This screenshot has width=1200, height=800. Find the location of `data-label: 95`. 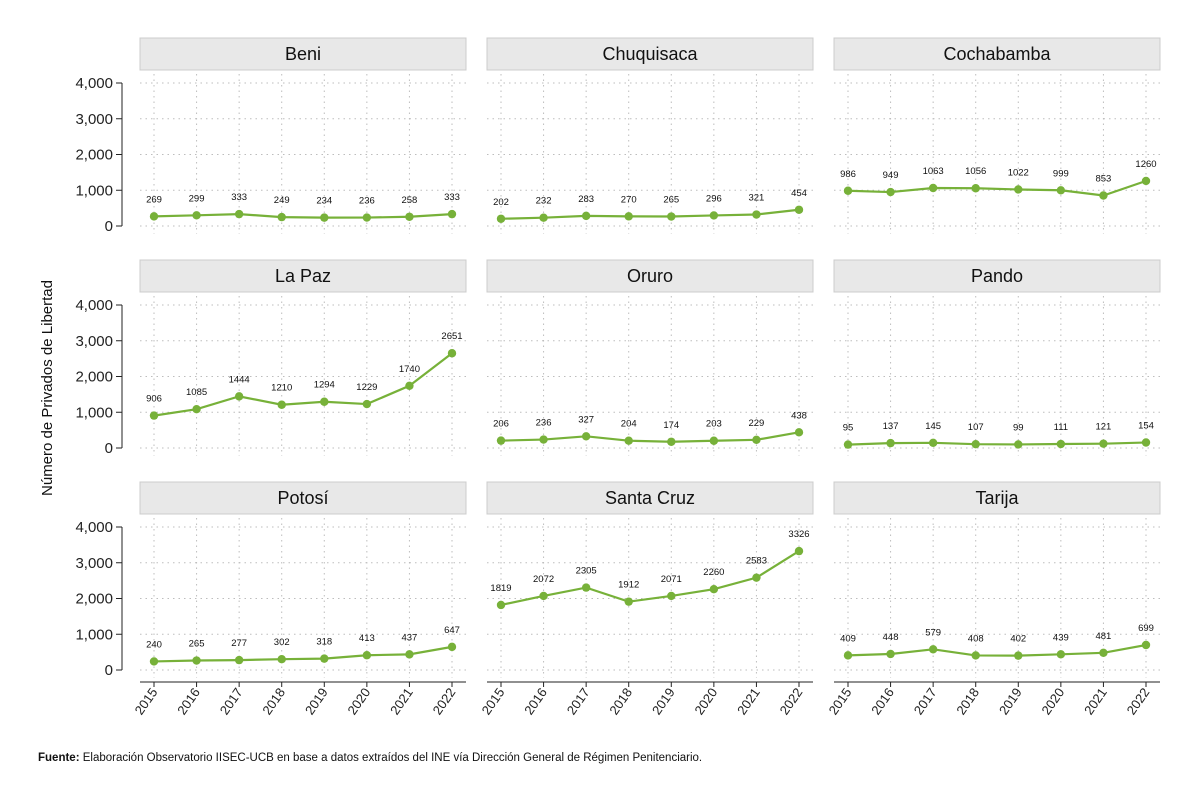

data-label: 95 is located at coordinates (848, 428).